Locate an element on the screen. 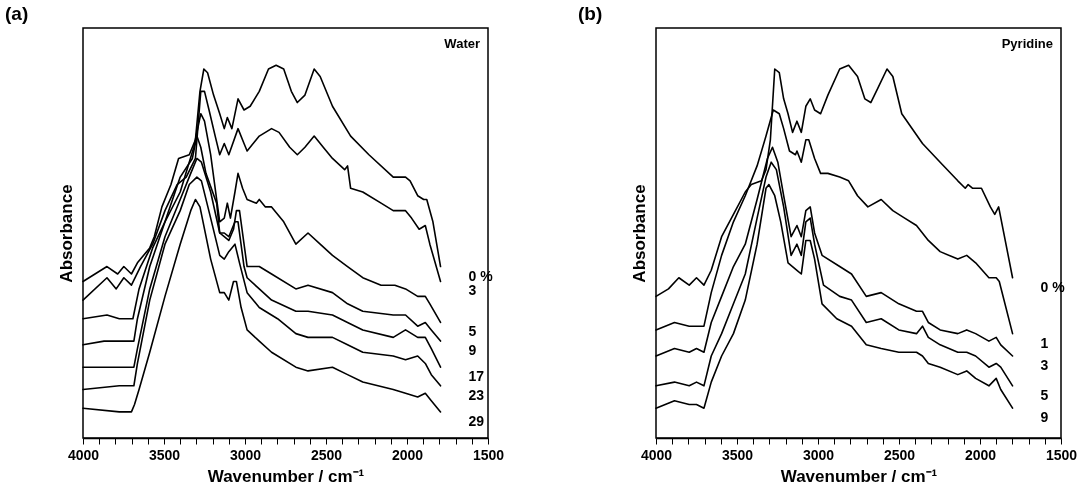  text: 1 is located at coordinates (1044, 342).